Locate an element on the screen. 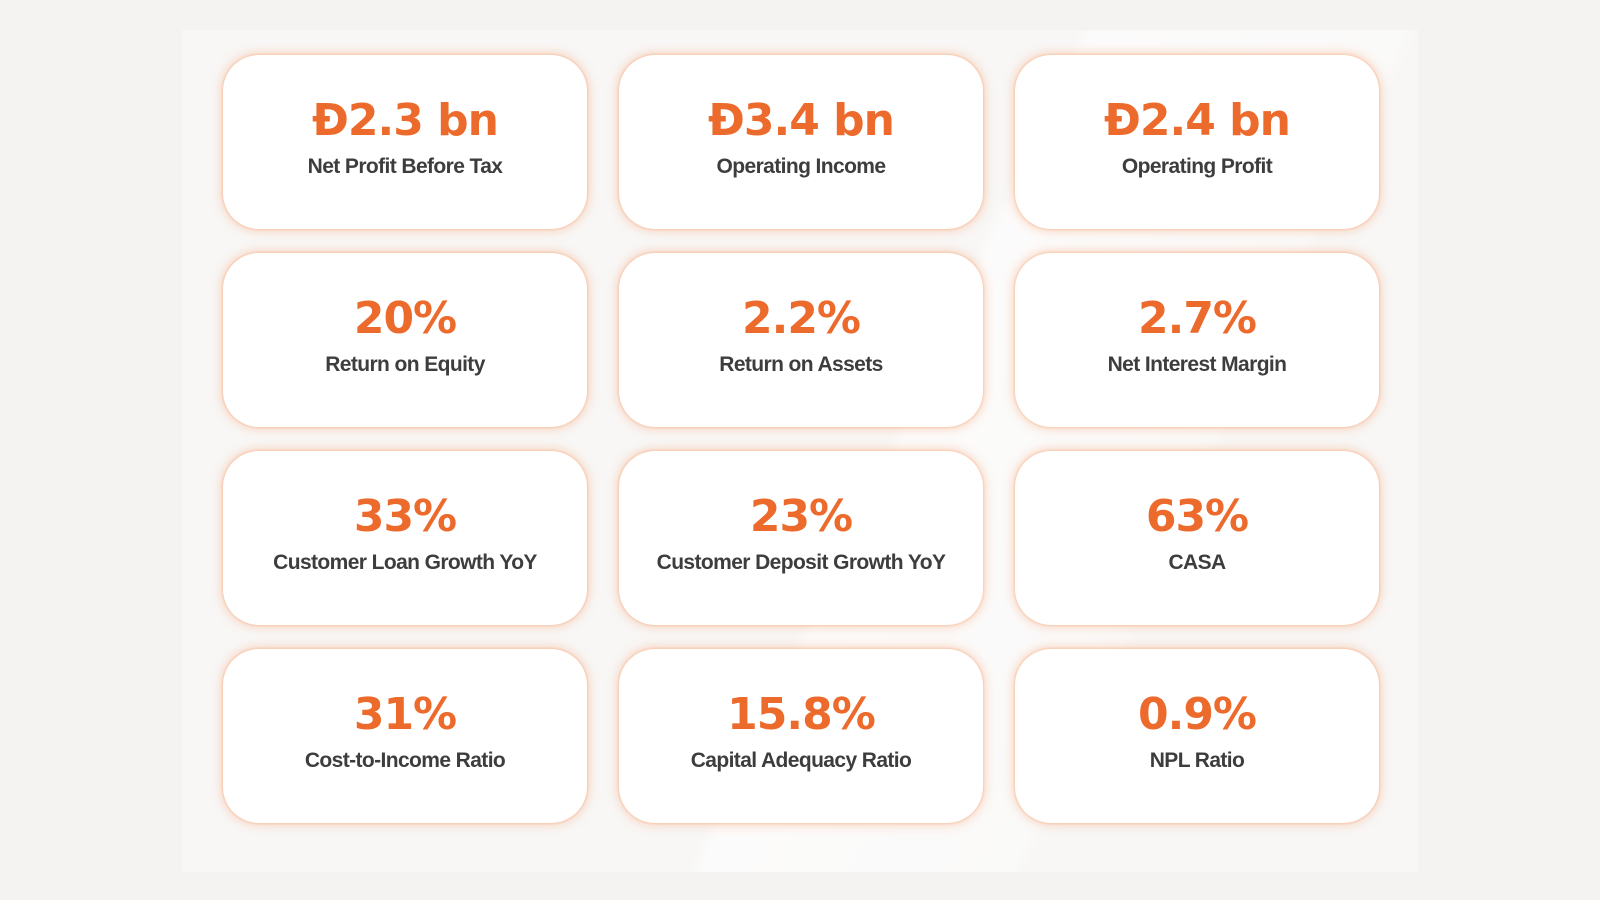  metric-card-customer-deposit-growth: 23% Customer Deposit Growth YoY is located at coordinates (801, 538).